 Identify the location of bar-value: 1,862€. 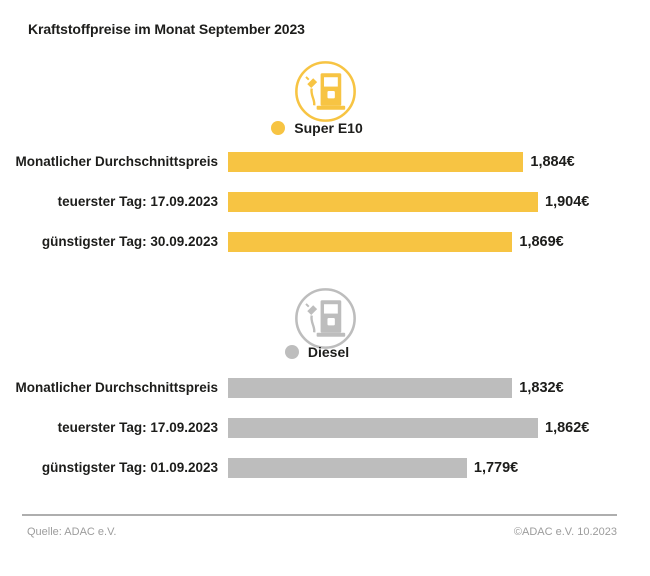
(567, 428).